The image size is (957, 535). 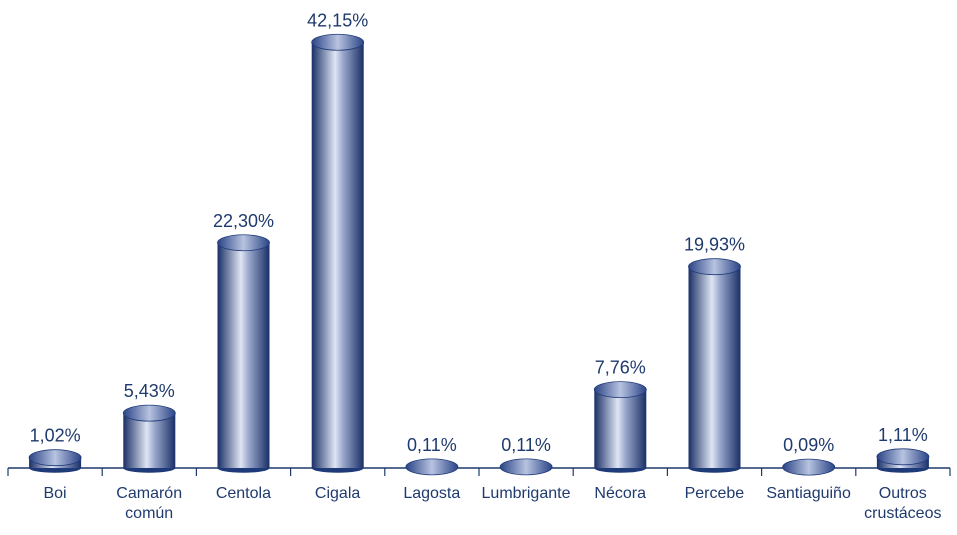 What do you see at coordinates (903, 435) in the screenshot?
I see `value-label: 1,11%` at bounding box center [903, 435].